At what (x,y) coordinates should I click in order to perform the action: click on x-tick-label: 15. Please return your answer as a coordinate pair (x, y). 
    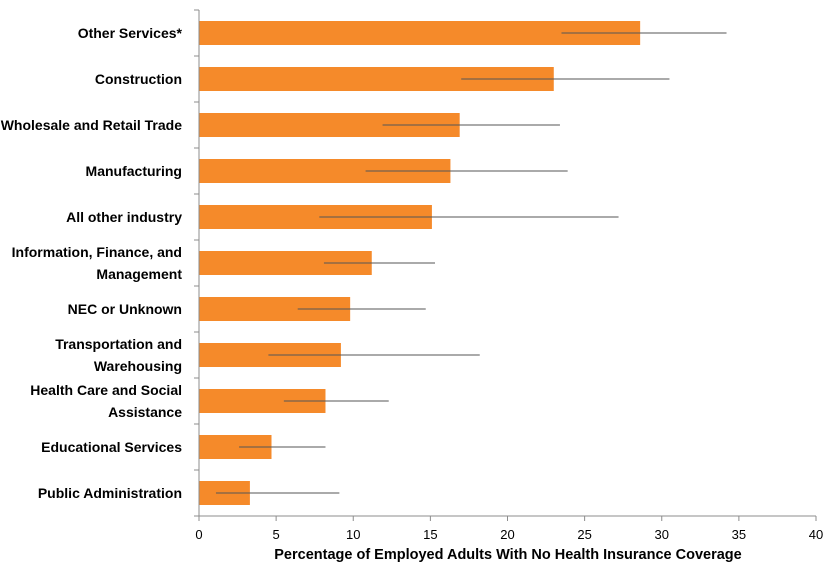
    Looking at the image, I should click on (430, 534).